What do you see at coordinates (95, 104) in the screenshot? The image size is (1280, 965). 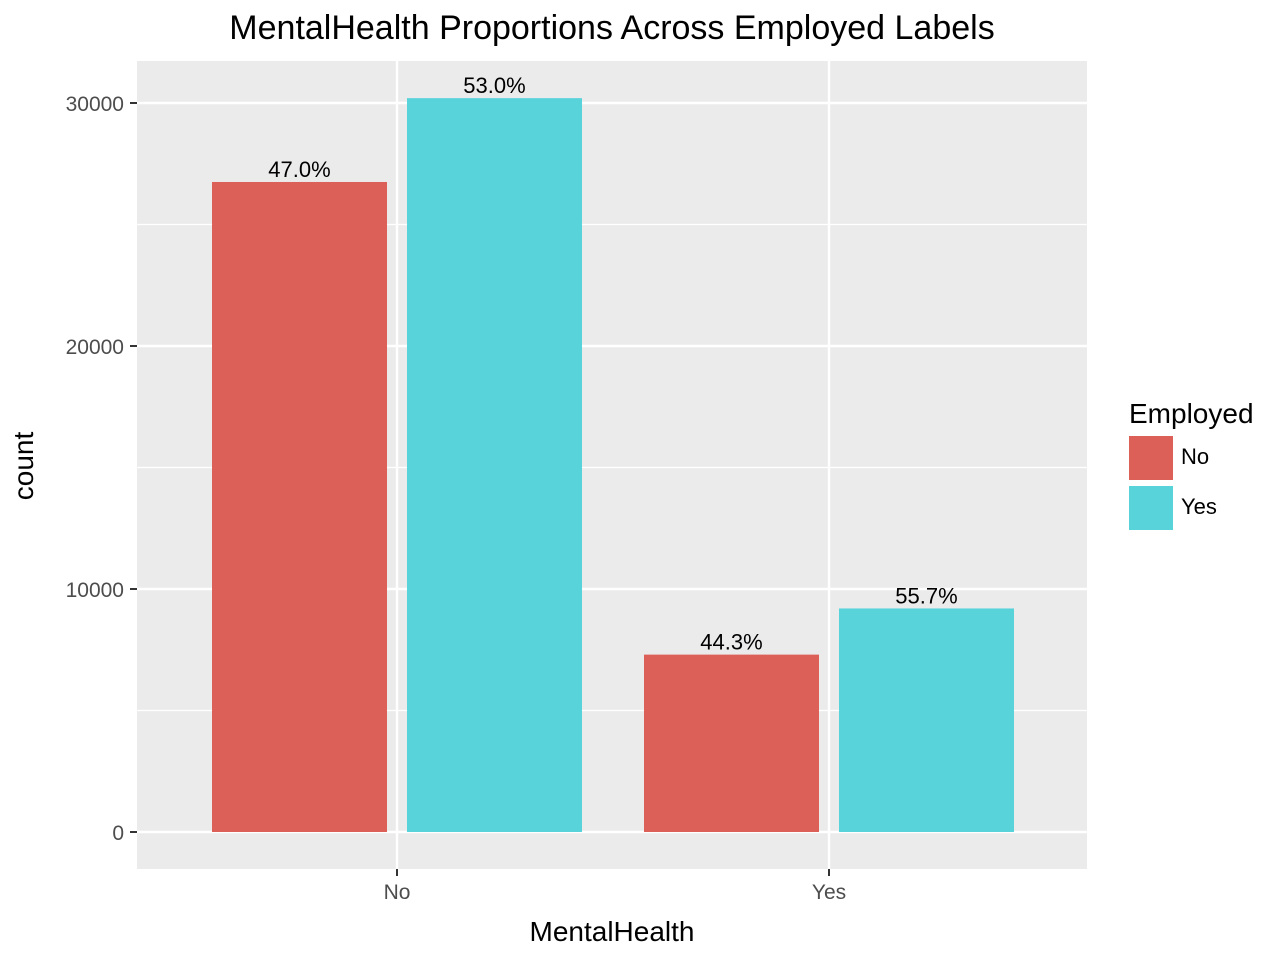 I see `y-tick-label: 30000` at bounding box center [95, 104].